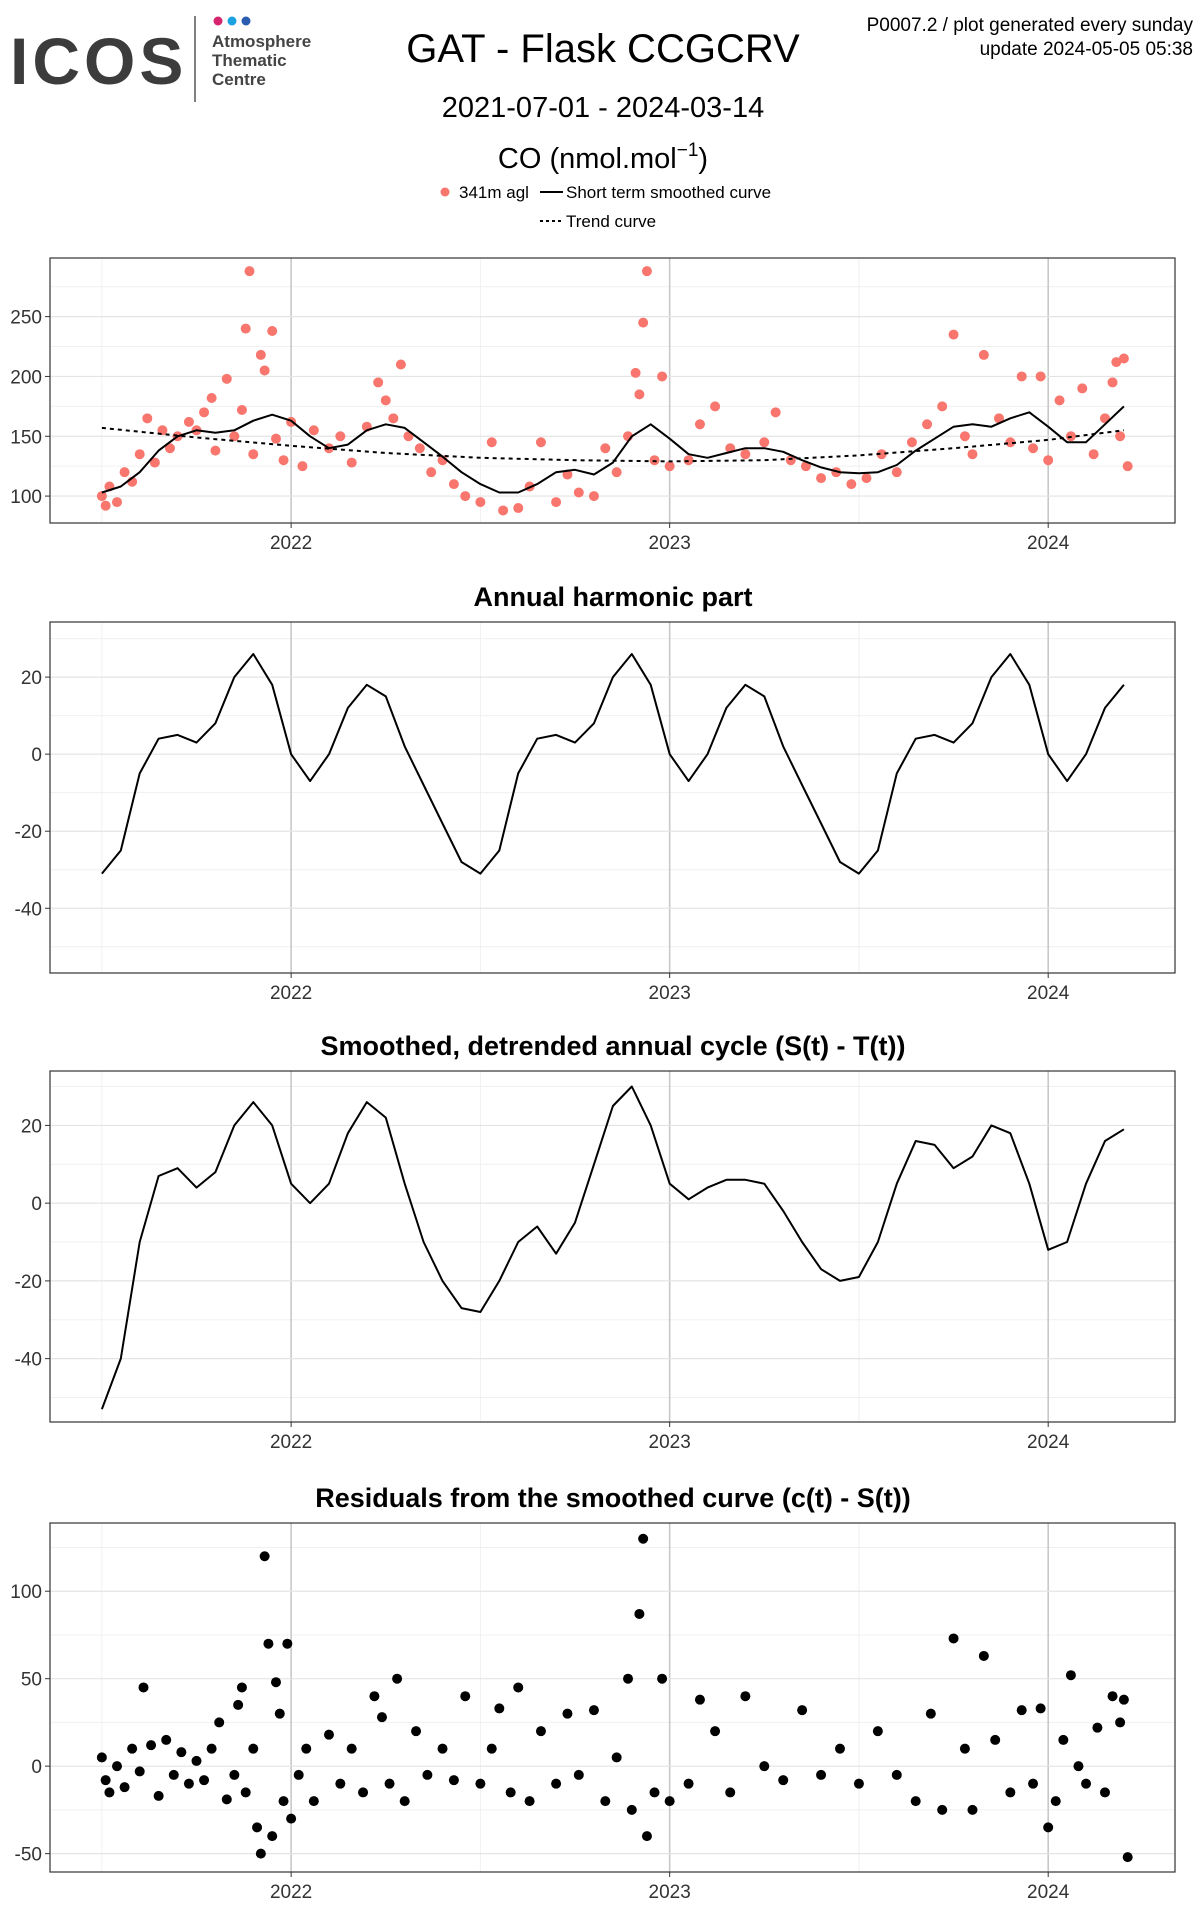  I want to click on info-line: P0007.2 / plot generated every sunday, so click(1030, 25).